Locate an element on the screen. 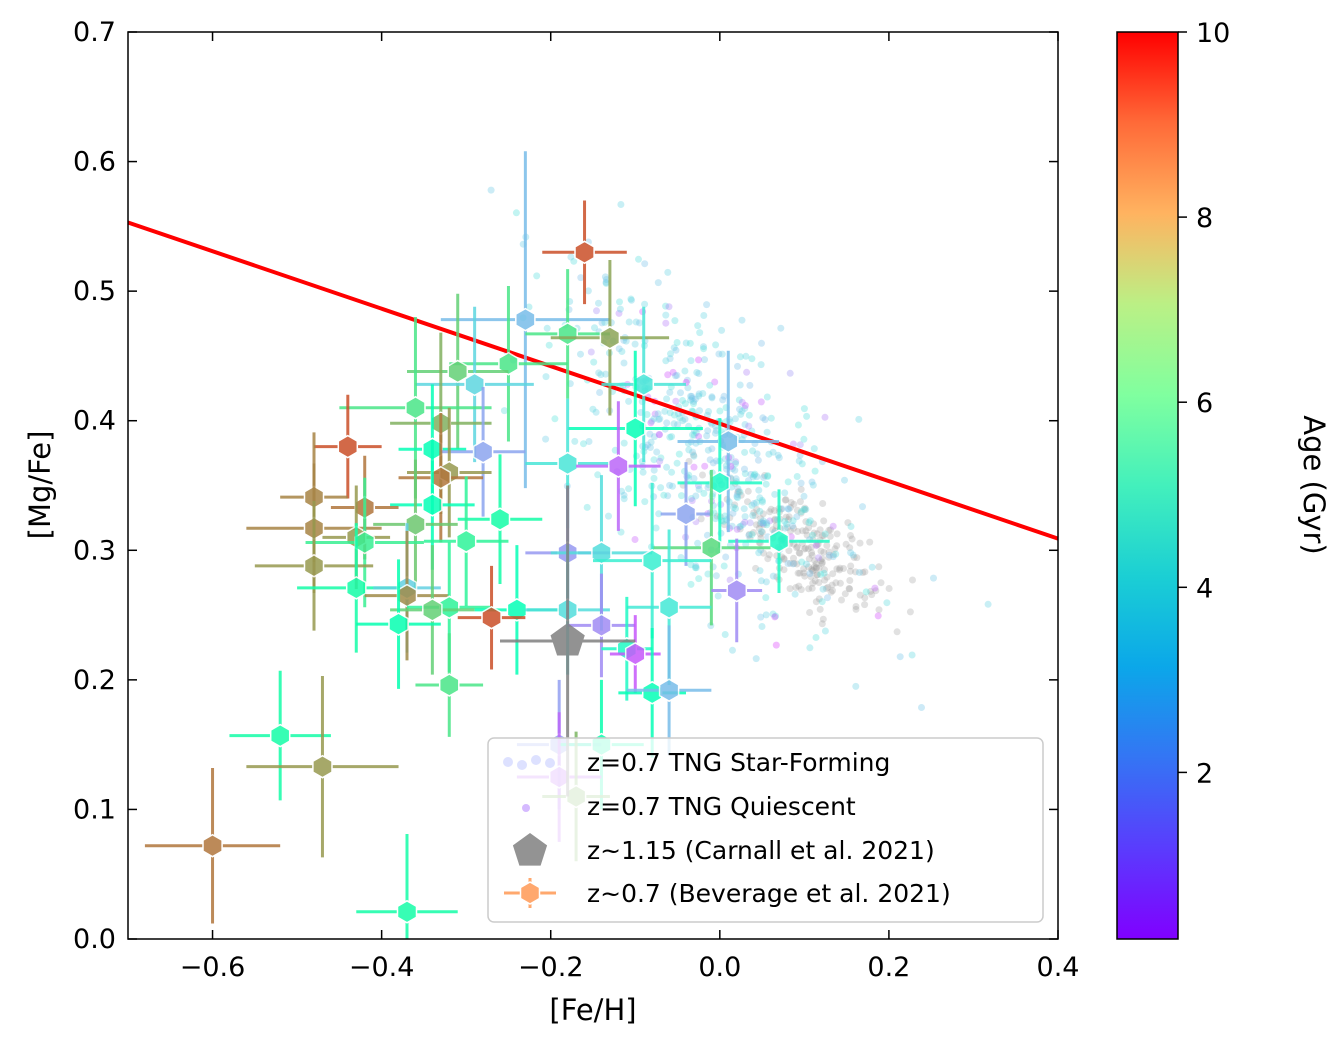  x-tick-label: −0.2 is located at coordinates (551, 967).